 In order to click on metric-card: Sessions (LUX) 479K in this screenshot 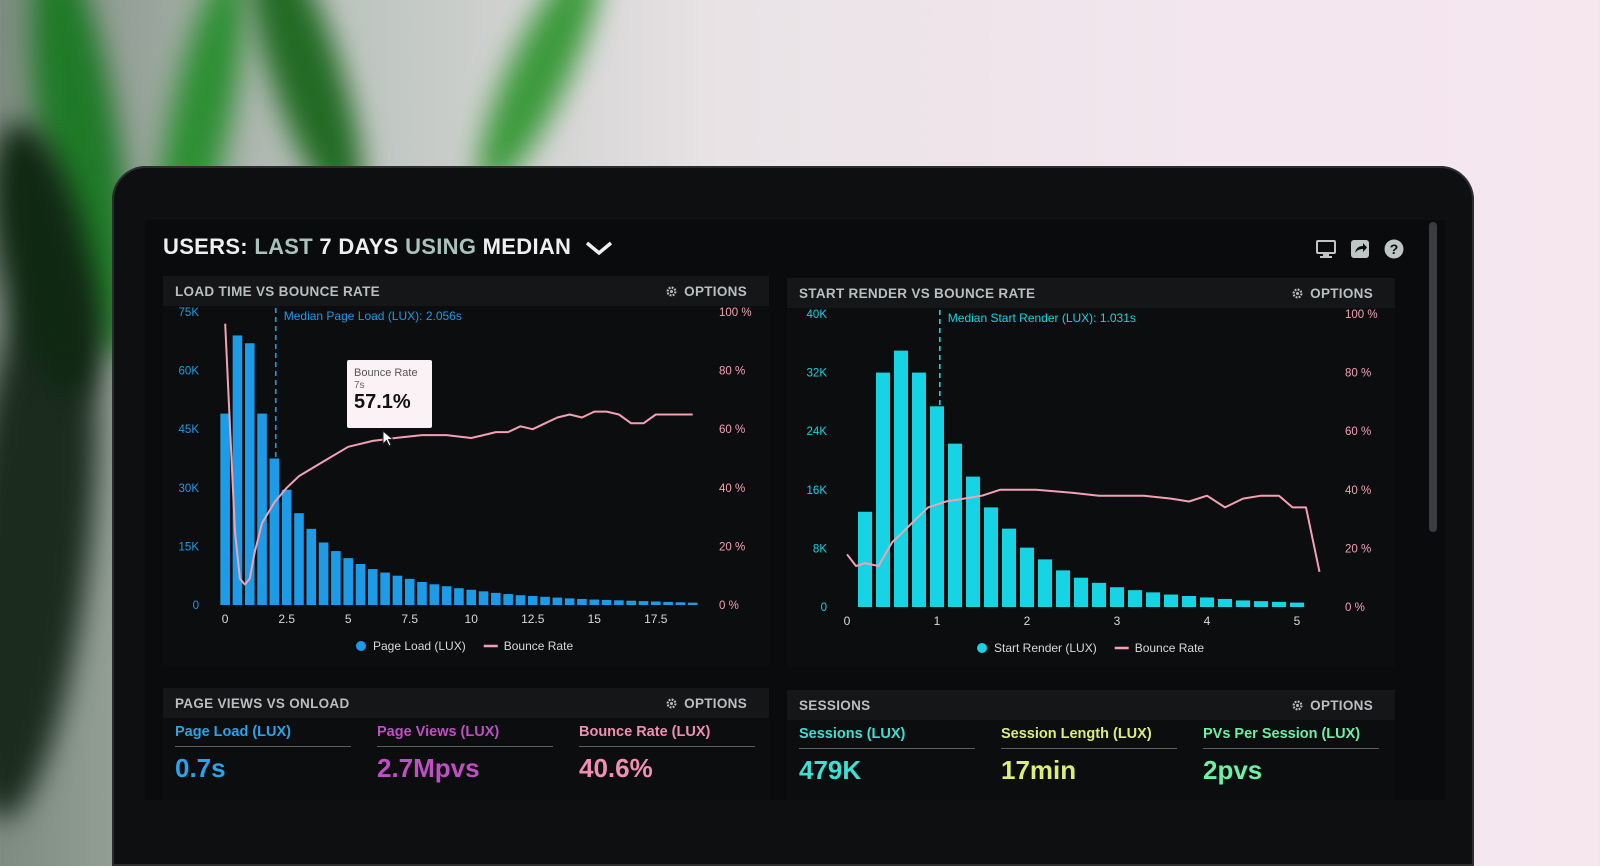, I will do `click(887, 756)`.